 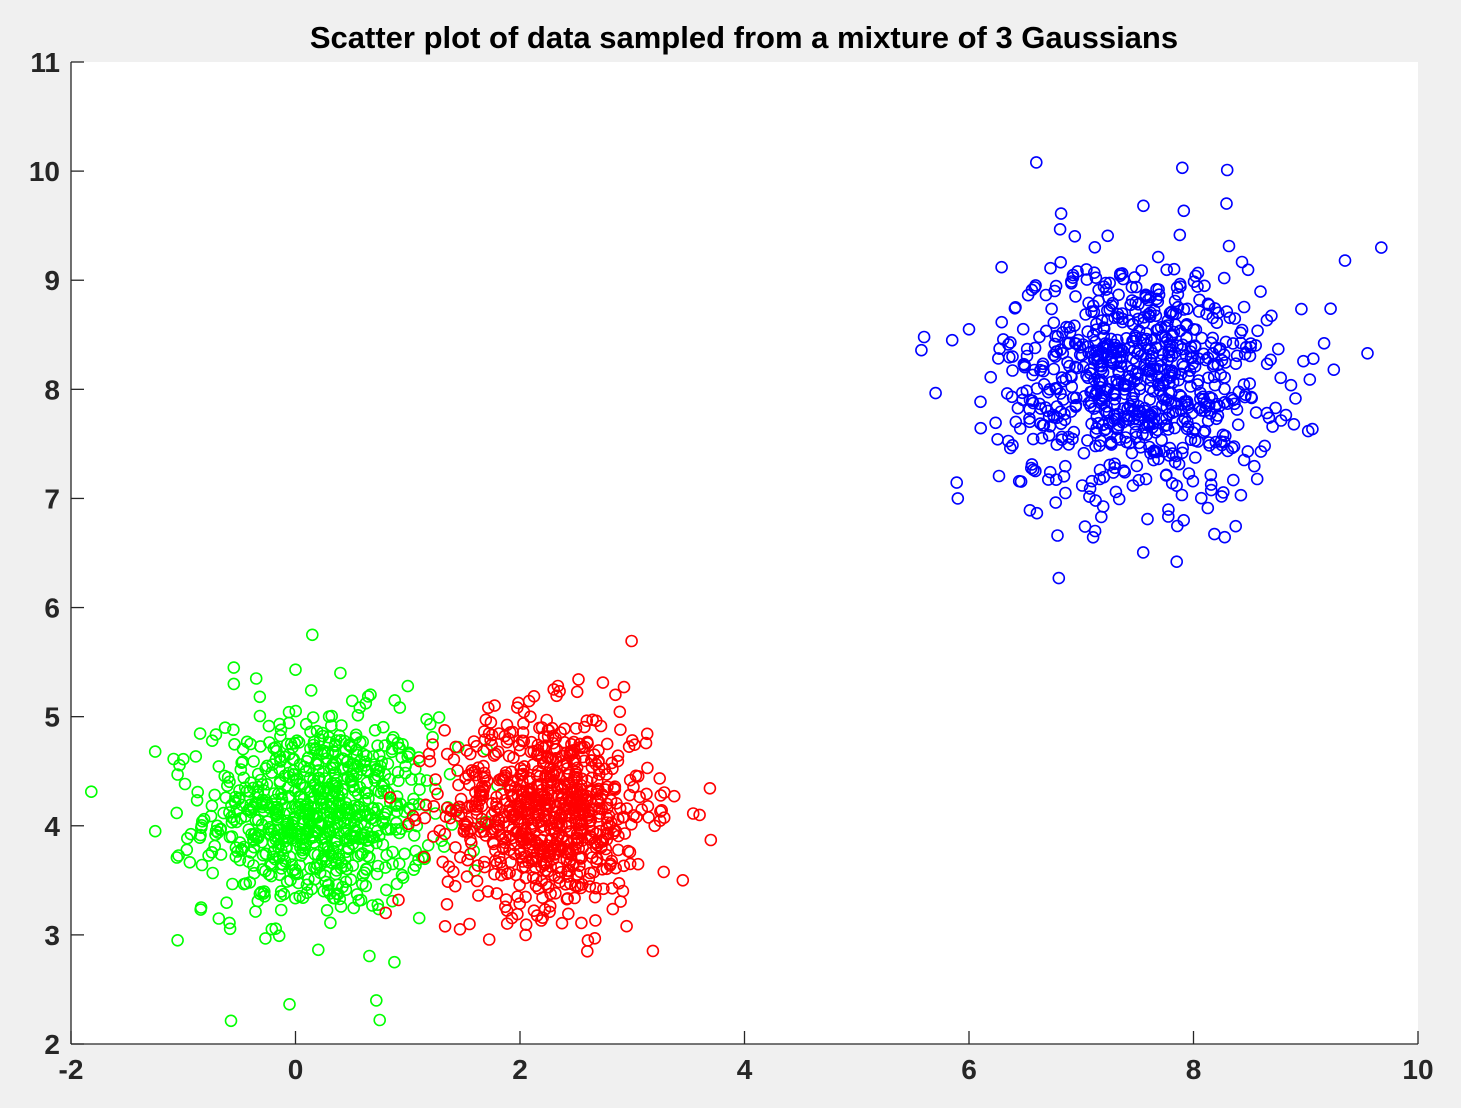 What do you see at coordinates (52, 717) in the screenshot?
I see `y-tick-label: 5` at bounding box center [52, 717].